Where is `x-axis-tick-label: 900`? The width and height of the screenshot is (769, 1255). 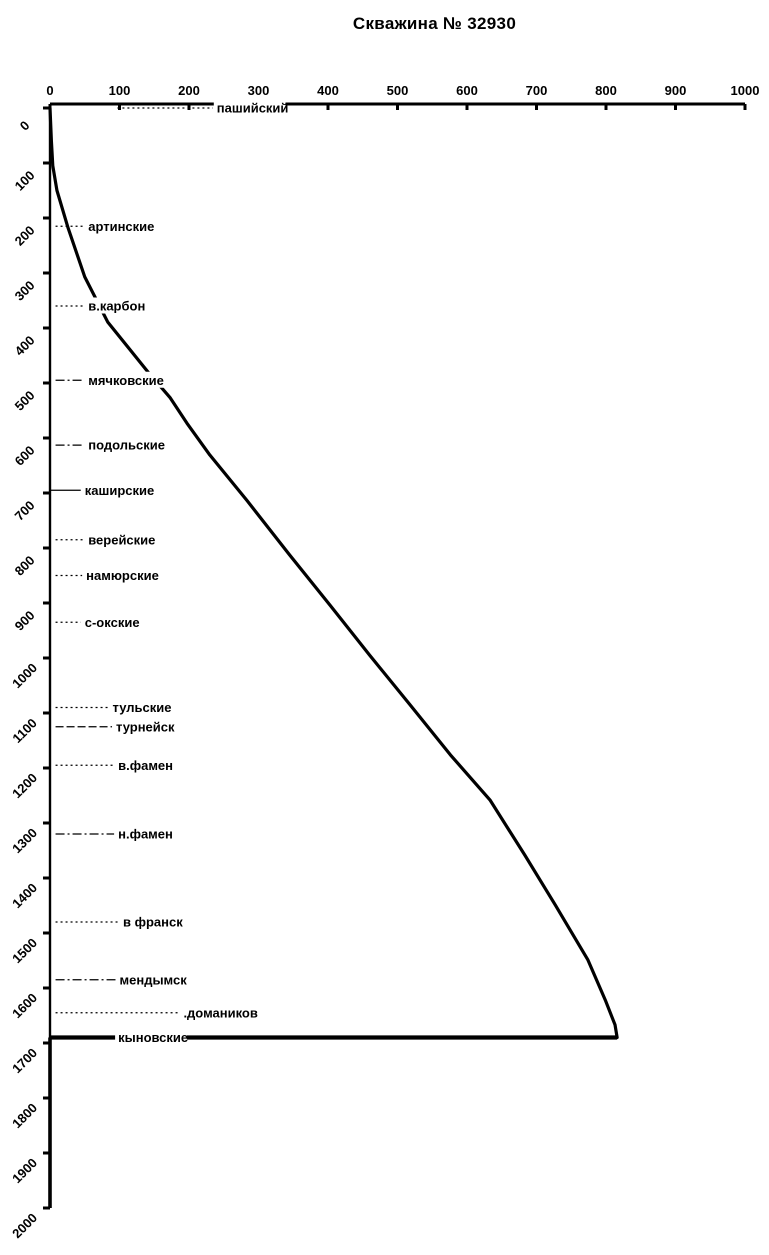 x-axis-tick-label: 900 is located at coordinates (676, 90).